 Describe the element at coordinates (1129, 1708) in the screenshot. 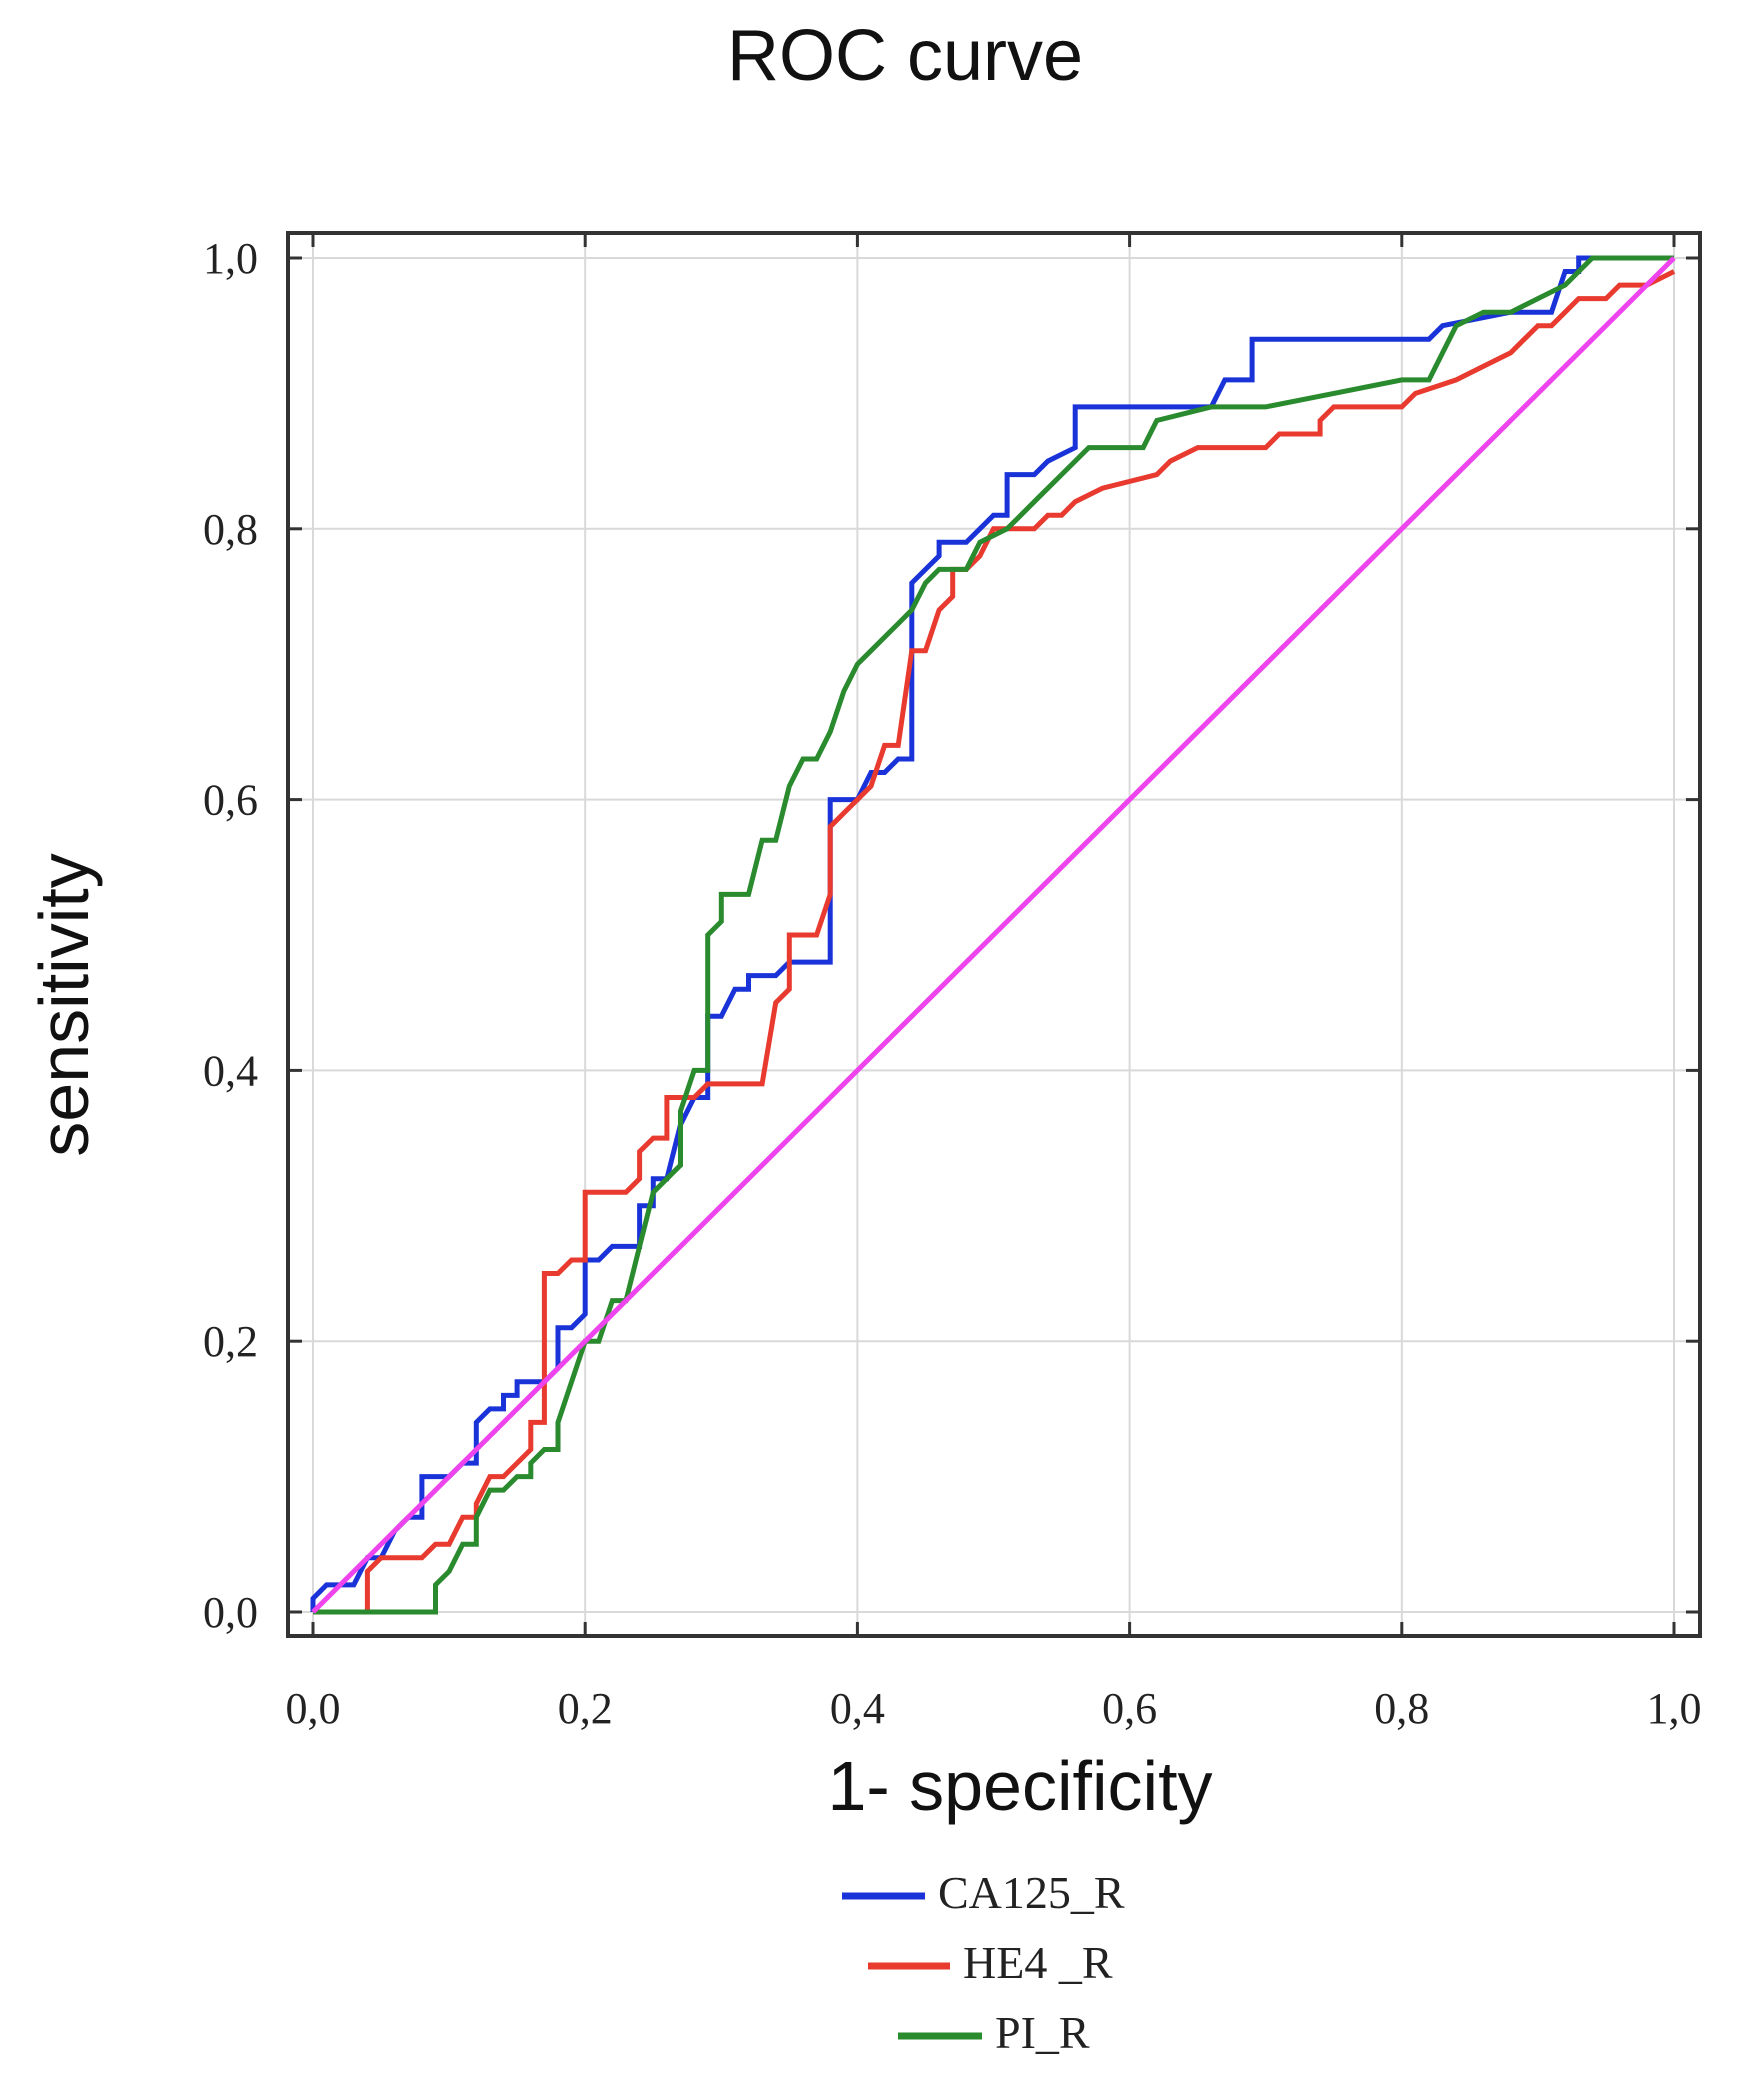

I see `x-tick-label: 0,6` at that location.